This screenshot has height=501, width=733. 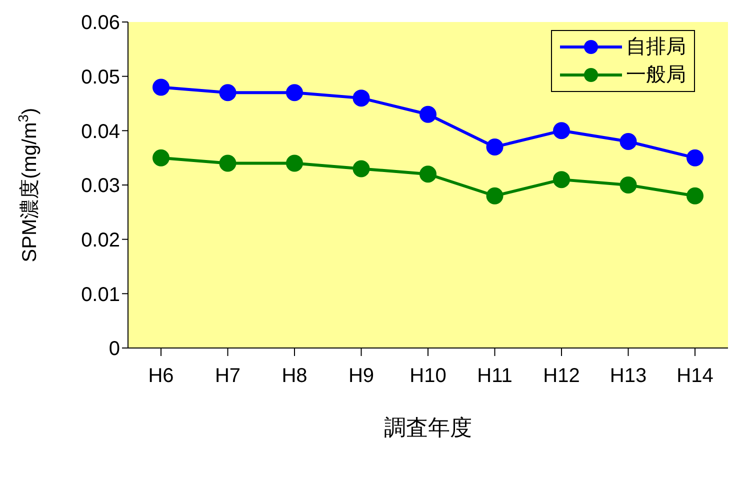 What do you see at coordinates (656, 47) in the screenshot?
I see `legend-label: 自排局` at bounding box center [656, 47].